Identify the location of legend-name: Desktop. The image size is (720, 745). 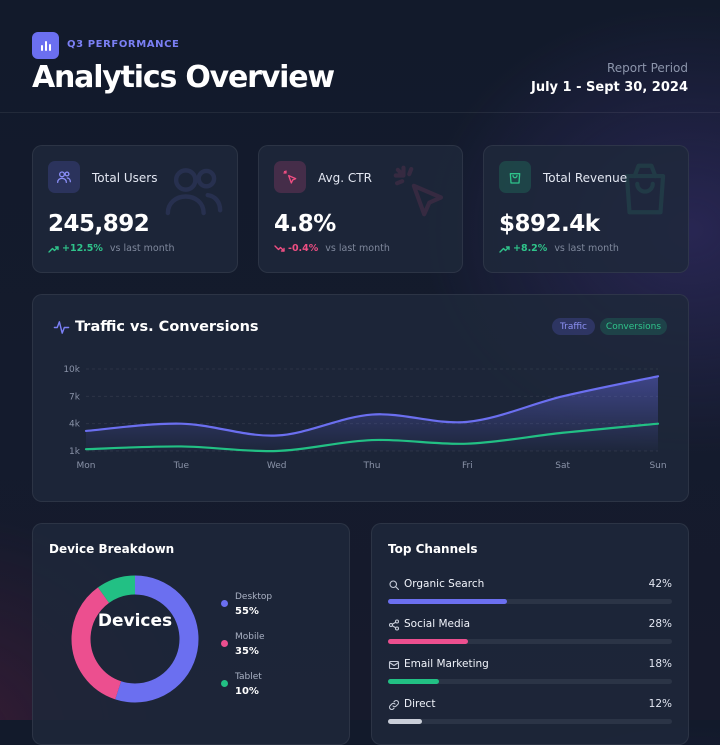
(253, 597).